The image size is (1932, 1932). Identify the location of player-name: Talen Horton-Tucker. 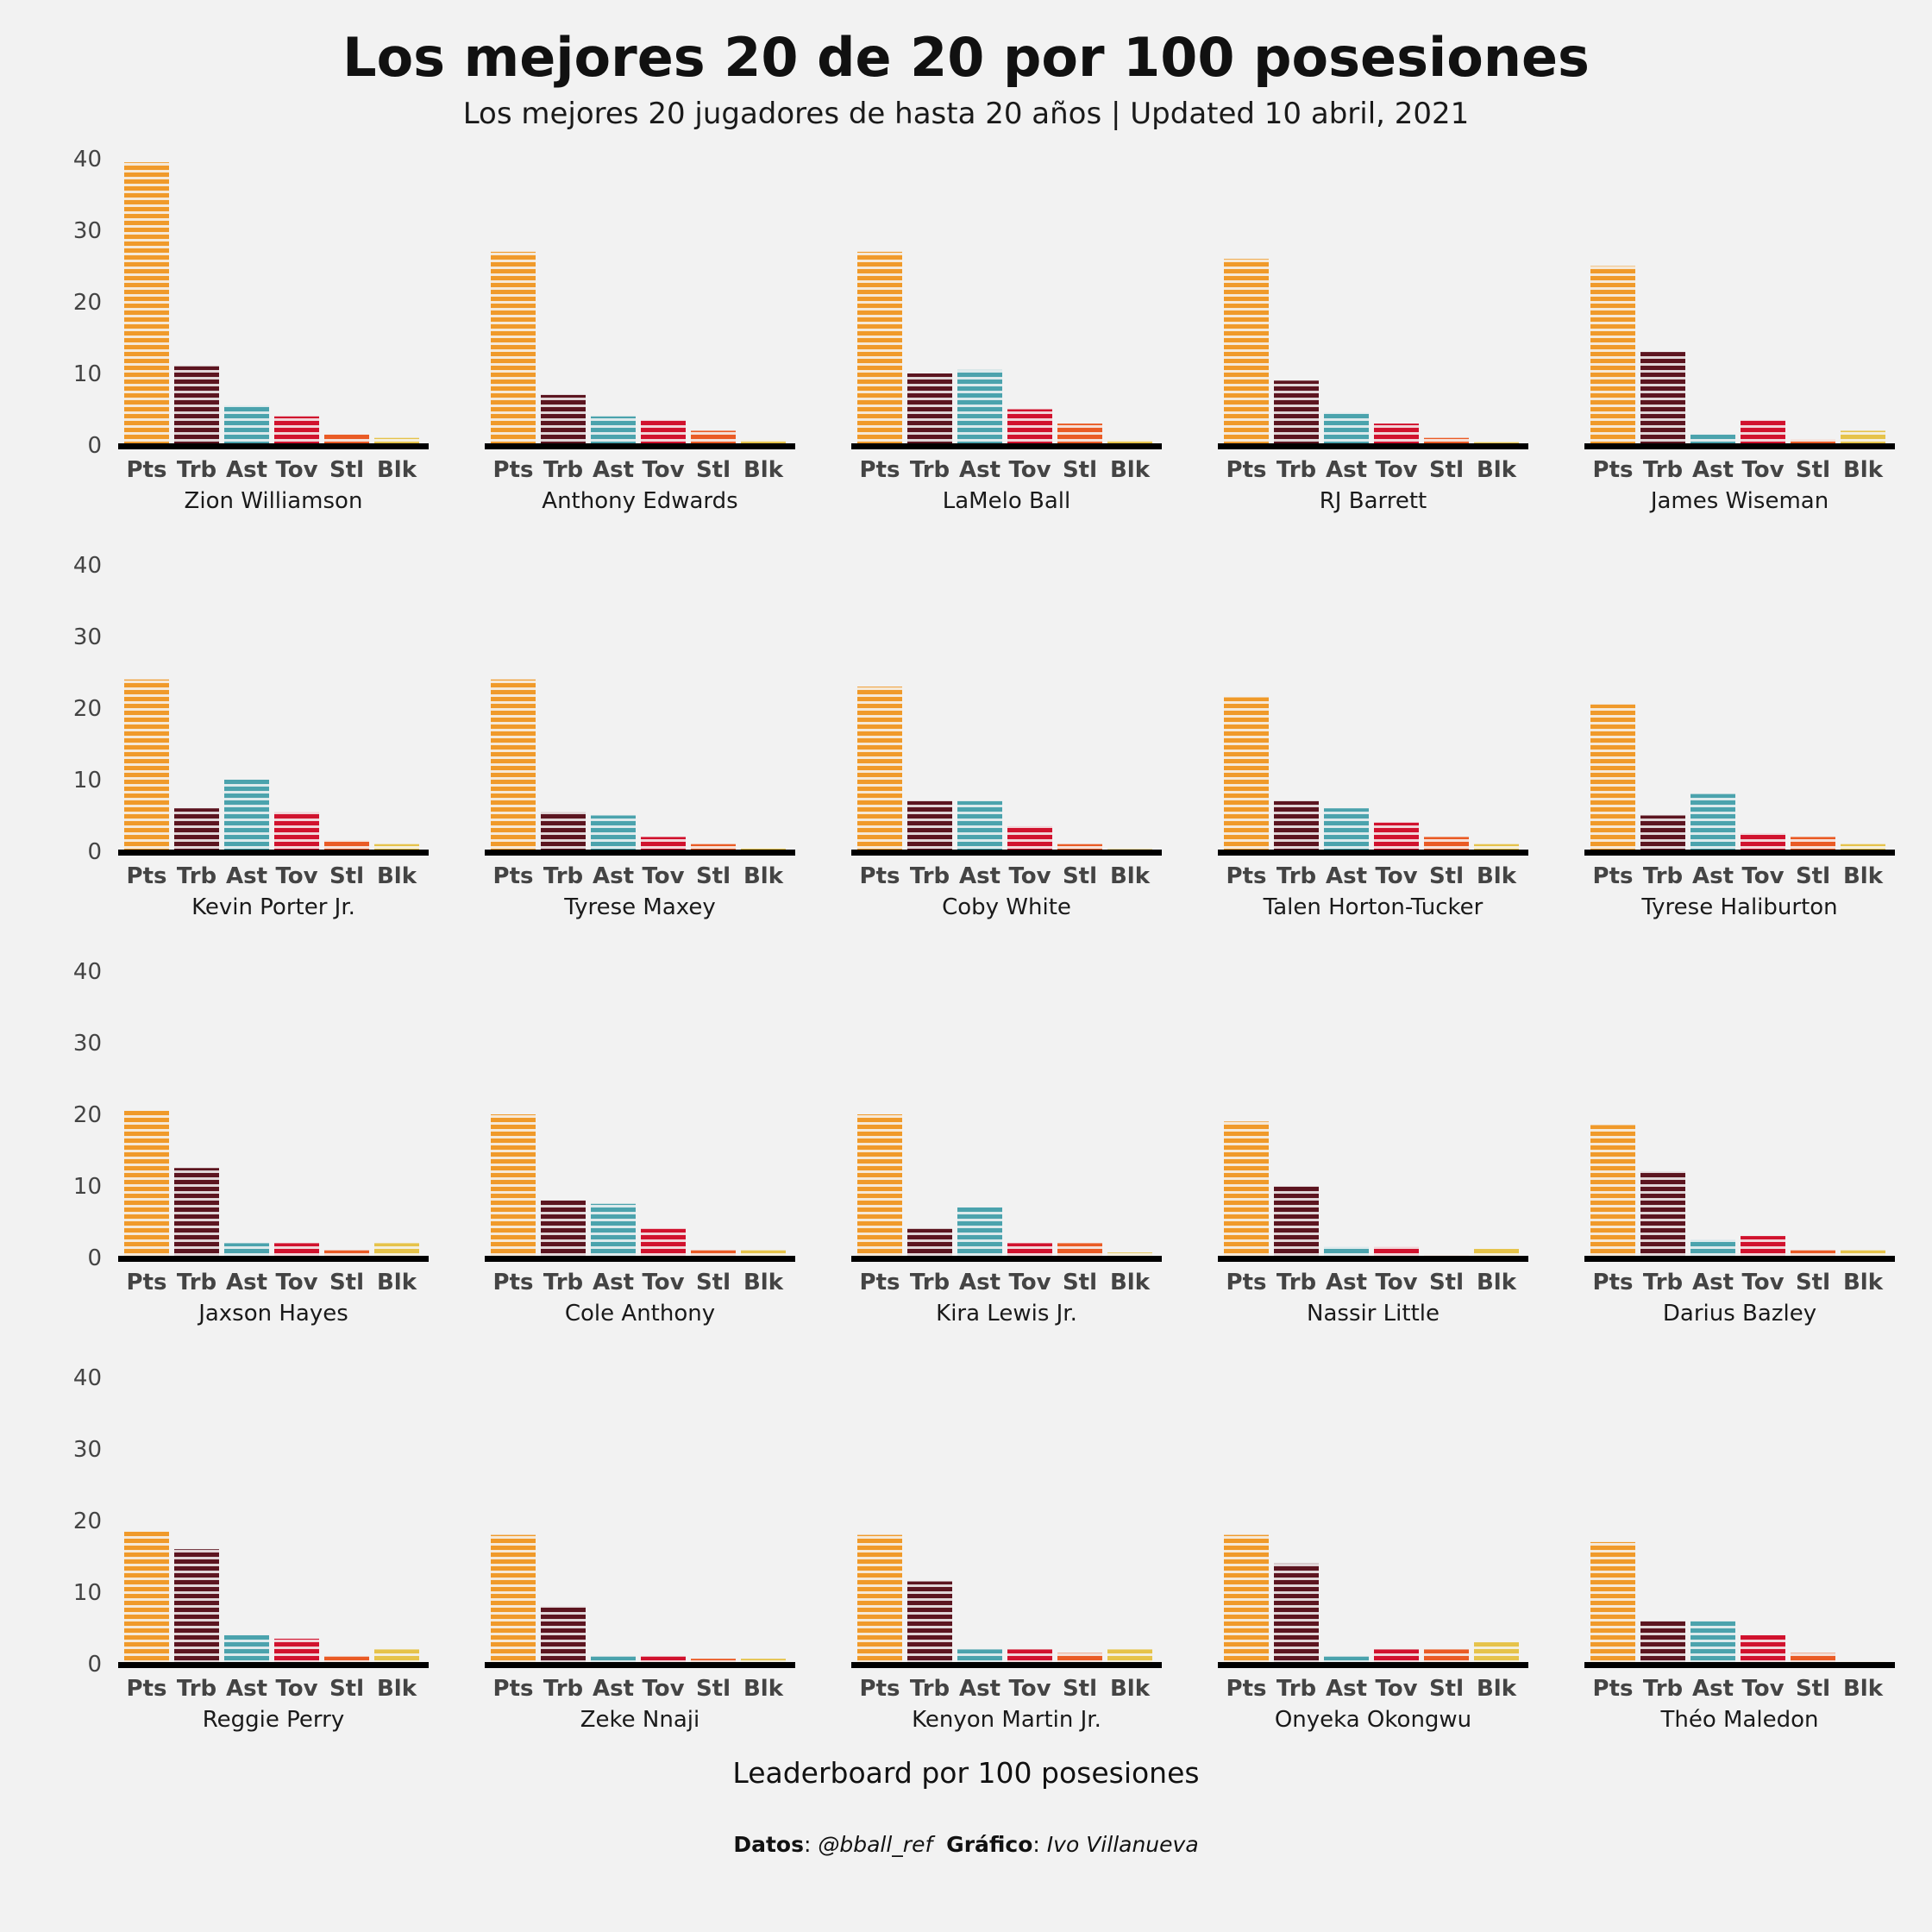
(1373, 907).